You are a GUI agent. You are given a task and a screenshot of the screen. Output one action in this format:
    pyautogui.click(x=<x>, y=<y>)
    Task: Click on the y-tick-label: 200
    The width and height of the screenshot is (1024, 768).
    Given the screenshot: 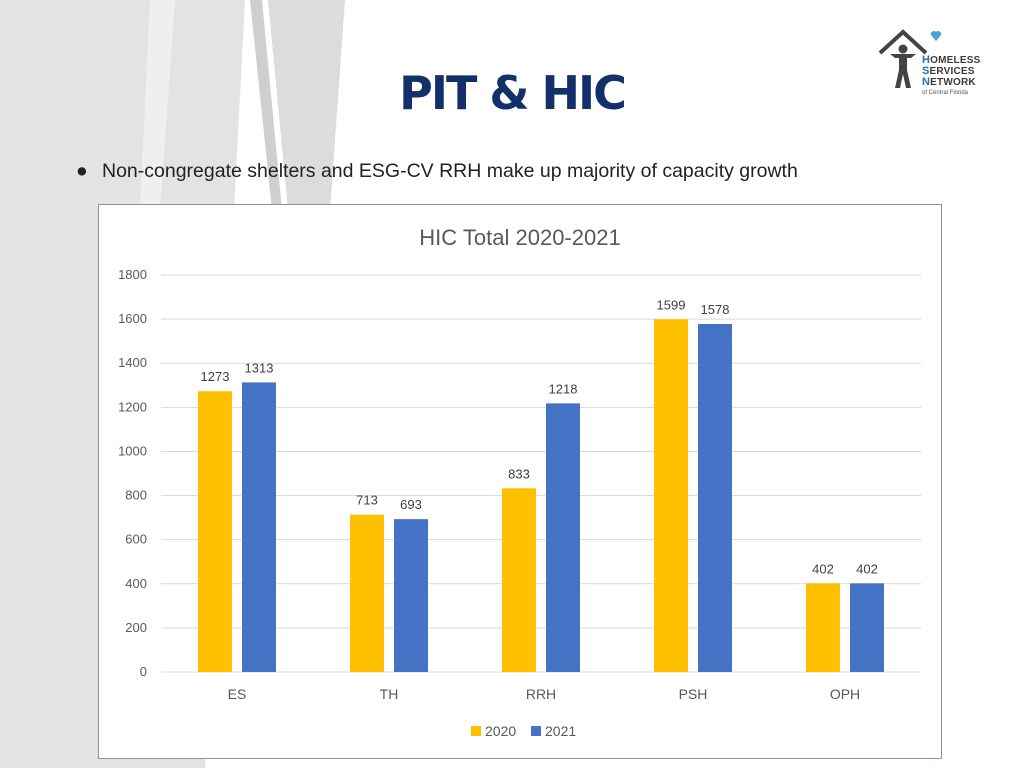 What is the action you would take?
    pyautogui.click(x=136, y=627)
    